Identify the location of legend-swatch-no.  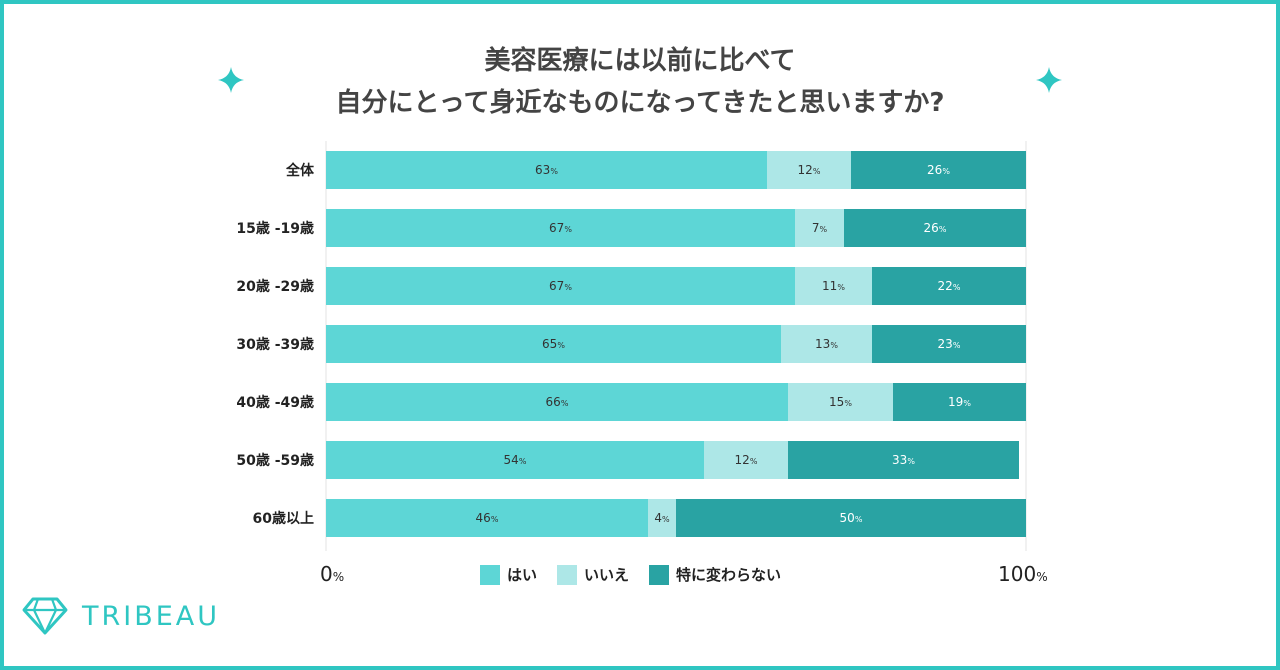
(567, 574).